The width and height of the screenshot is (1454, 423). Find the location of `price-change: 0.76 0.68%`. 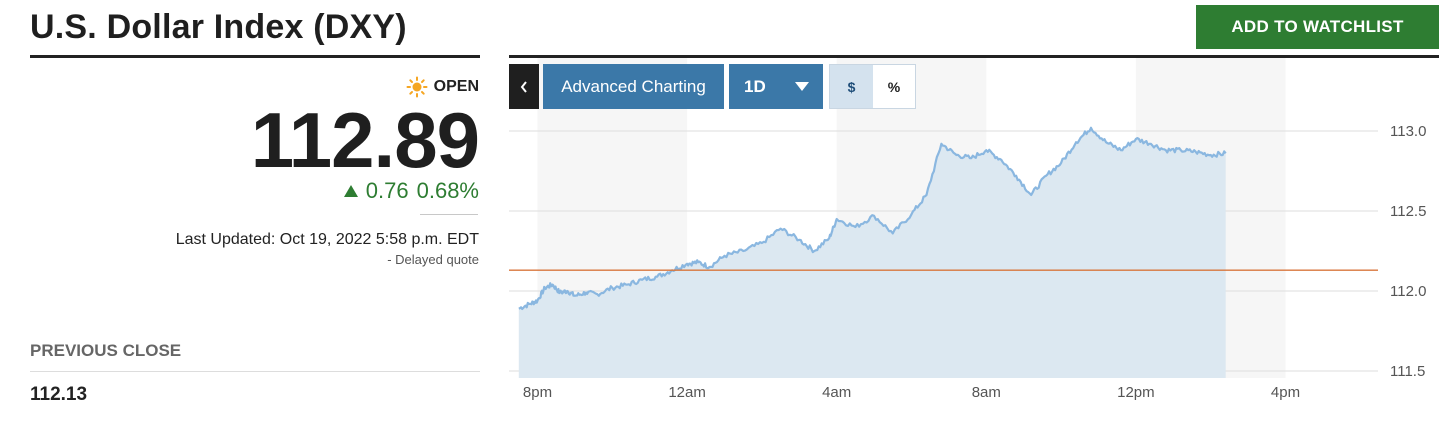

price-change: 0.76 0.68% is located at coordinates (411, 191).